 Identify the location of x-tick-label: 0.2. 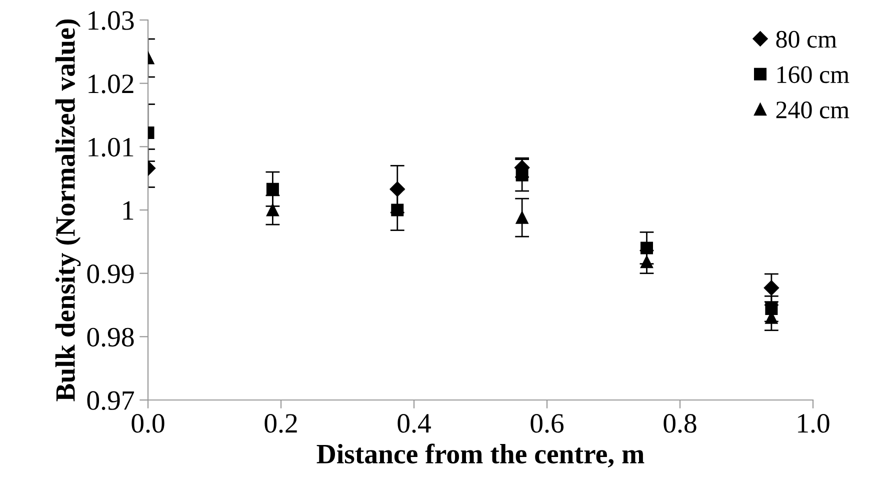
(280, 423).